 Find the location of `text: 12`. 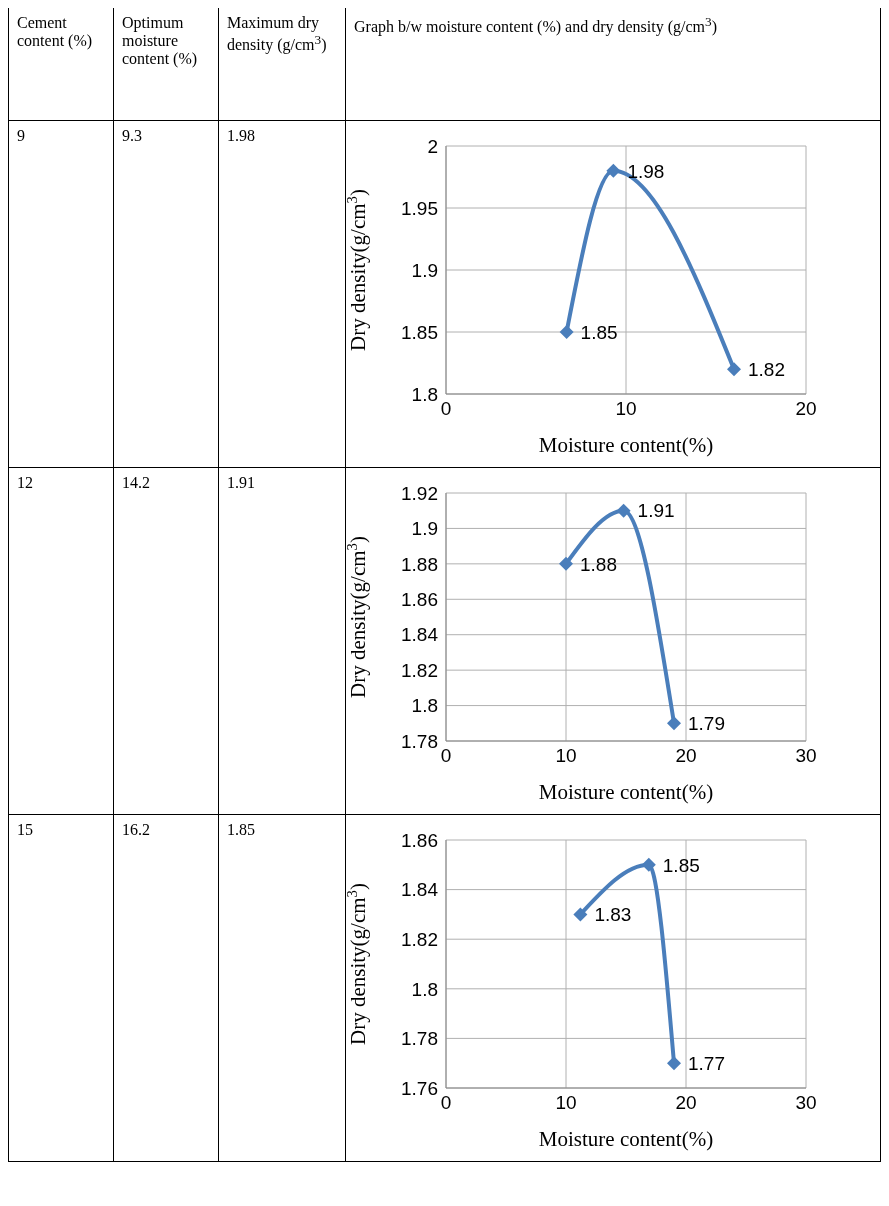

text: 12 is located at coordinates (25, 482).